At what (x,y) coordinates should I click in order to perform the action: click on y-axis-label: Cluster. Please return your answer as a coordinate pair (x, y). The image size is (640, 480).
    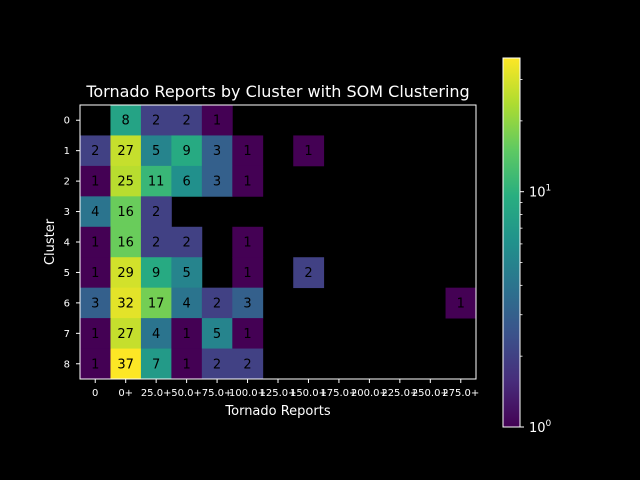
    Looking at the image, I should click on (50, 241).